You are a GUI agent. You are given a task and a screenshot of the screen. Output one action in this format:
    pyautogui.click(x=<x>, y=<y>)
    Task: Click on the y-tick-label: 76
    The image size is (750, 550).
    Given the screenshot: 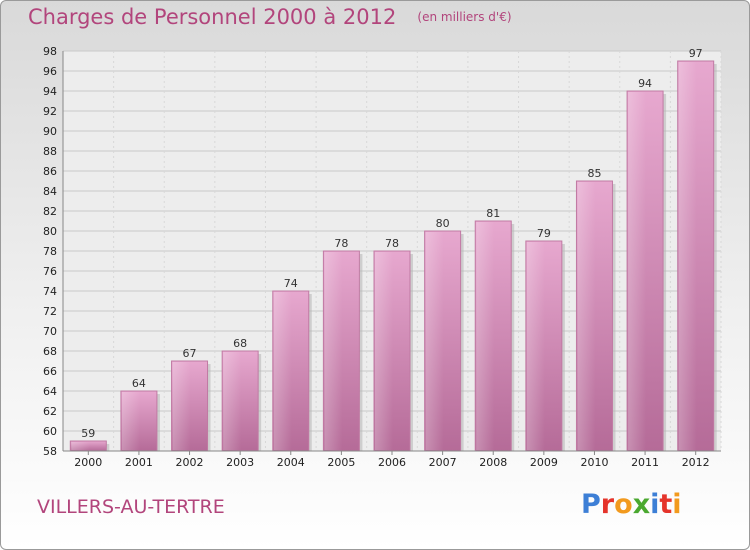 What is the action you would take?
    pyautogui.click(x=50, y=271)
    